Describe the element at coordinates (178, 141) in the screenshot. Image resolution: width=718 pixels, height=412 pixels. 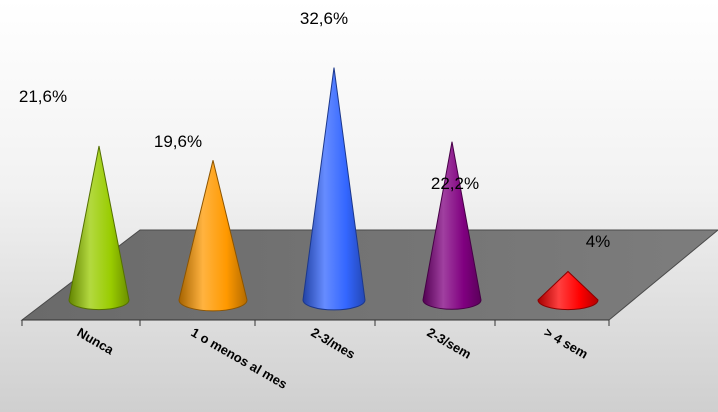
I see `value-label: 19,6%` at that location.